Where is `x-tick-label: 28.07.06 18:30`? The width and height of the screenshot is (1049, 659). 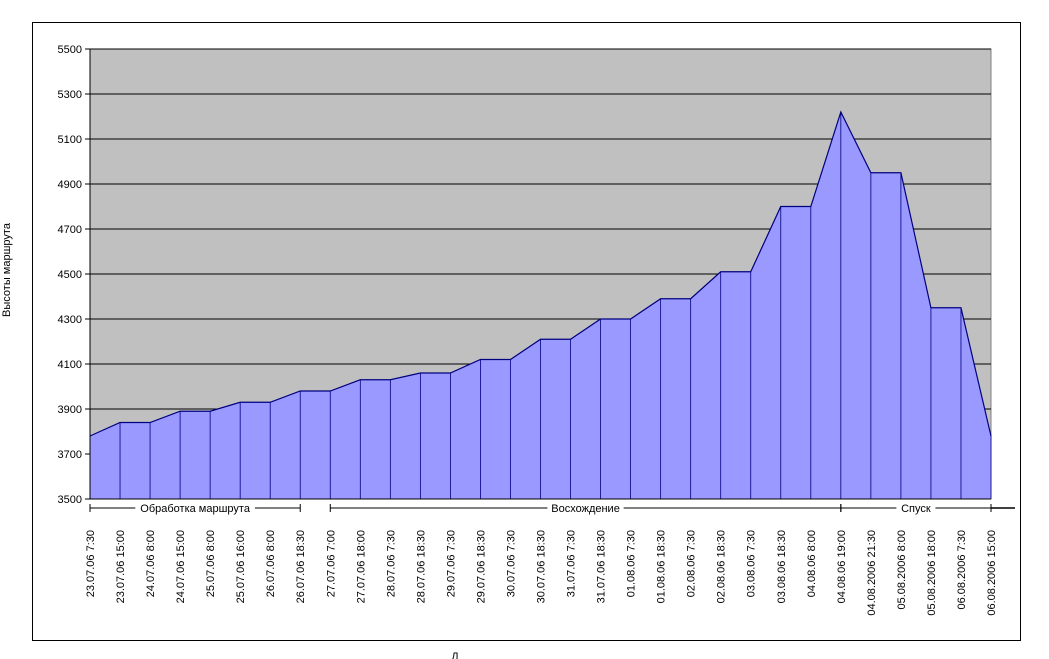
x-tick-label: 28.07.06 18:30 is located at coordinates (421, 566).